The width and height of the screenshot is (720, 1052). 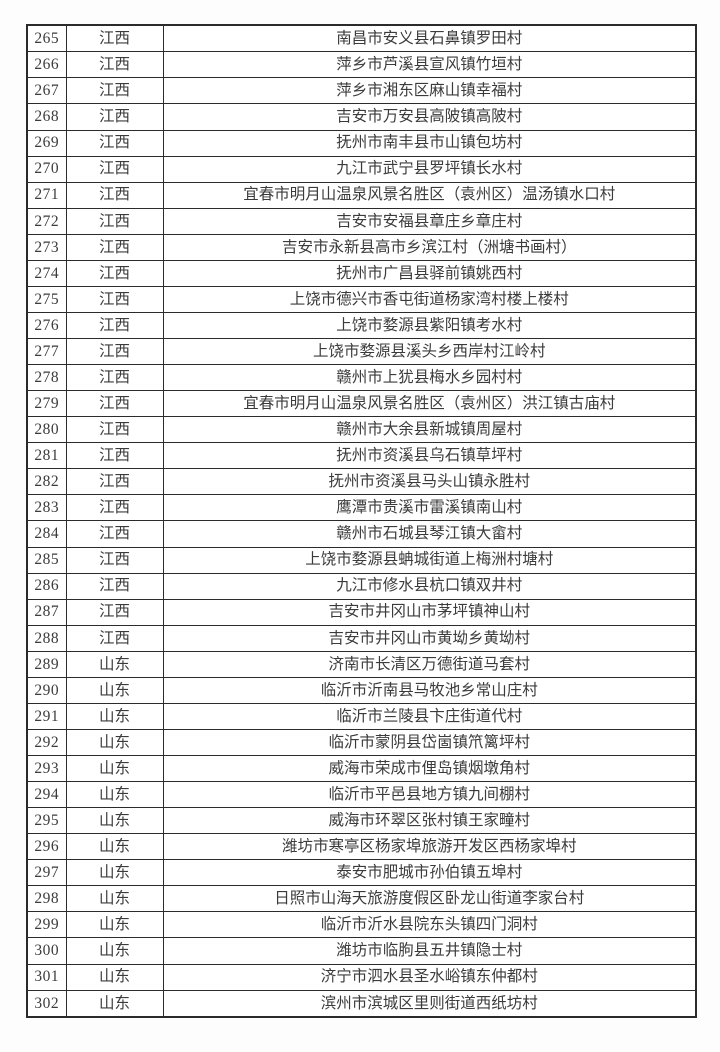 What do you see at coordinates (46, 769) in the screenshot?
I see `row-number-cell: 293` at bounding box center [46, 769].